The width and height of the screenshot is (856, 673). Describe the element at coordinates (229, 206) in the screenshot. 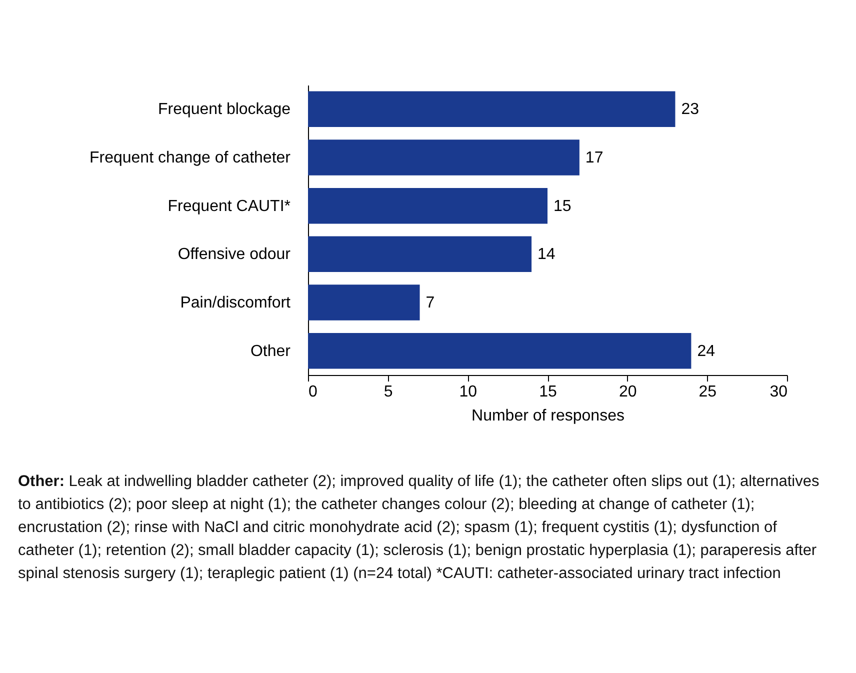

I see `y-tick-label: Frequent CAUTI*` at that location.